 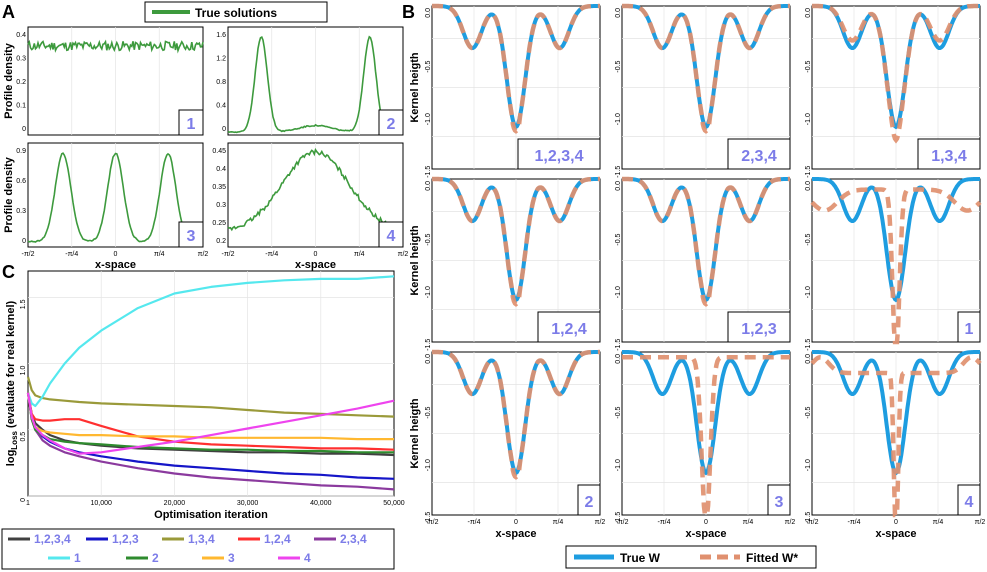 What do you see at coordinates (559, 156) in the screenshot?
I see `subplot-label: 1,2,3,4` at bounding box center [559, 156].